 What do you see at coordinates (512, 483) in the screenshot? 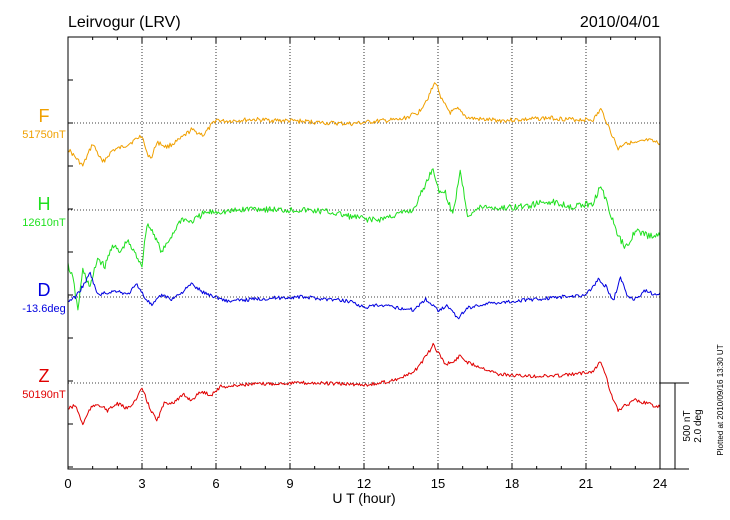
I see `x-tick-label-18: 18` at bounding box center [512, 483].